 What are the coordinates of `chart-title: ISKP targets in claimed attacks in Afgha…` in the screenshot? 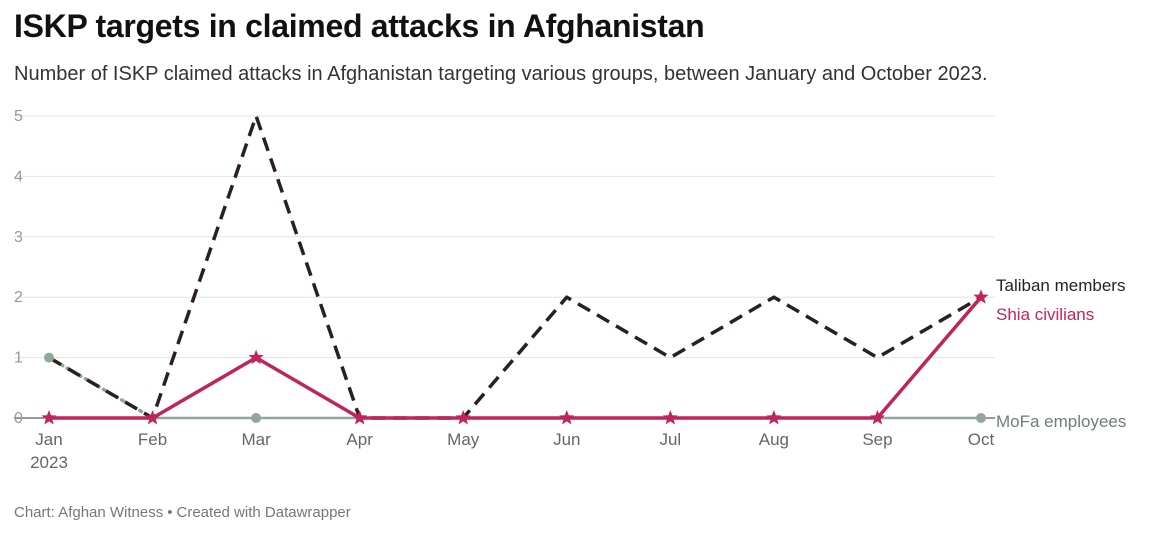 It's located at (359, 26).